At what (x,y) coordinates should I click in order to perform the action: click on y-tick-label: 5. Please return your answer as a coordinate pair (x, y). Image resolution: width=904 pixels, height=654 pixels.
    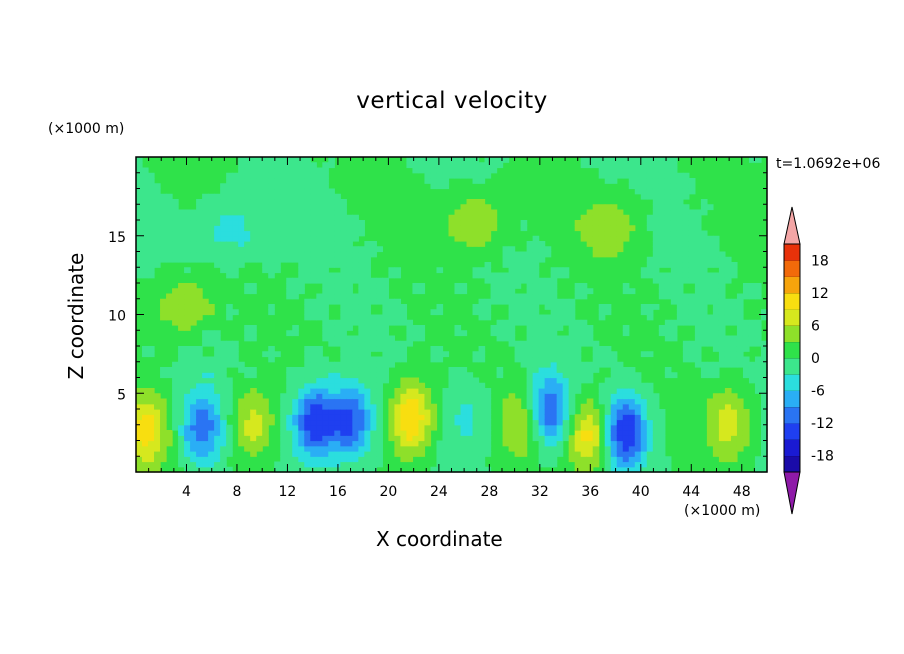
    Looking at the image, I should click on (121, 395).